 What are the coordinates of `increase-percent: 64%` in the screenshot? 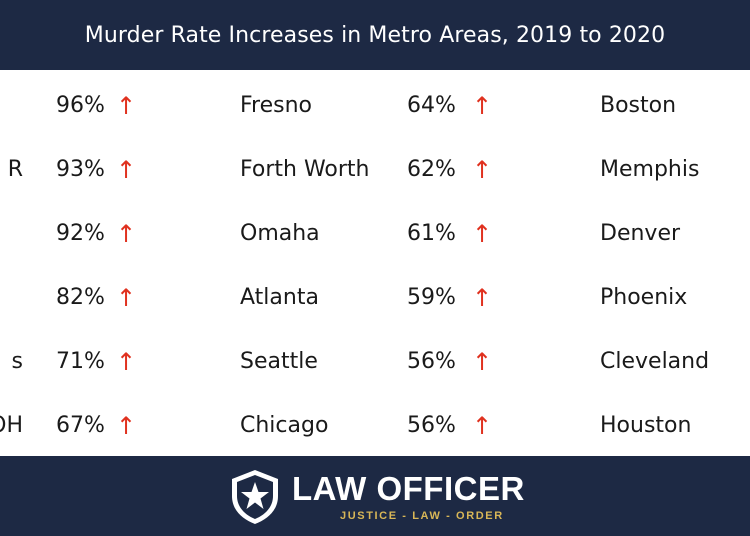 It's located at (431, 105).